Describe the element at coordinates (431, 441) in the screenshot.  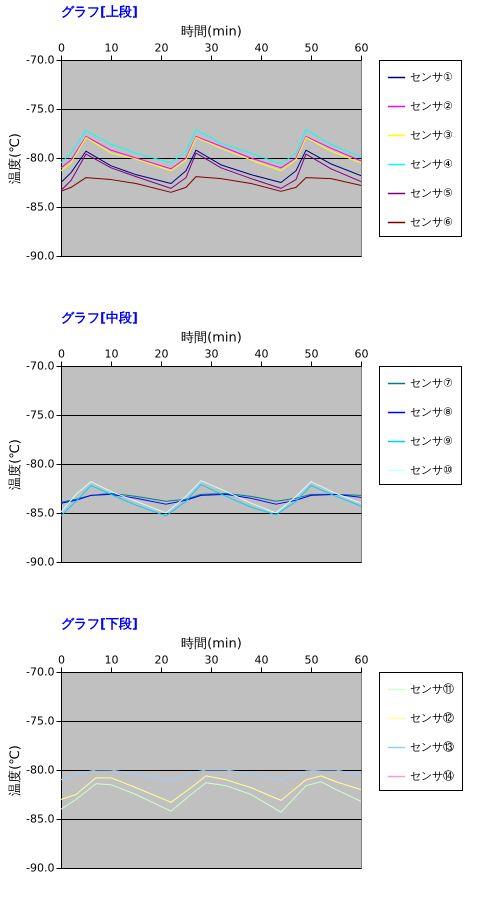
I see `legend-label: センサ⑨` at that location.